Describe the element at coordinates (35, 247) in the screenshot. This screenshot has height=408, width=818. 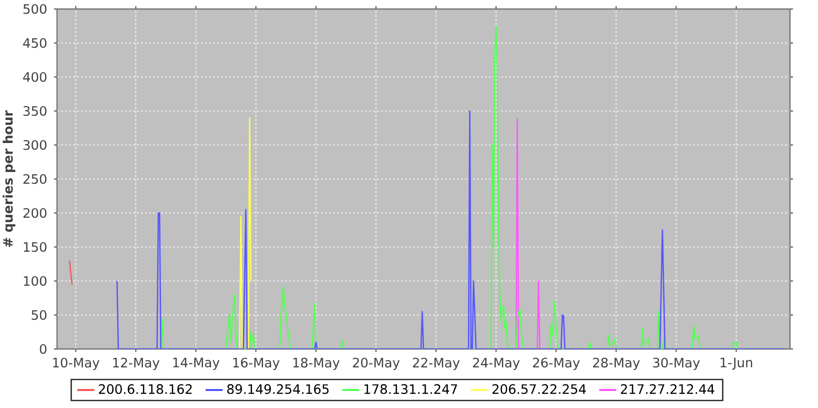
I see `y-tick-label: 150` at that location.